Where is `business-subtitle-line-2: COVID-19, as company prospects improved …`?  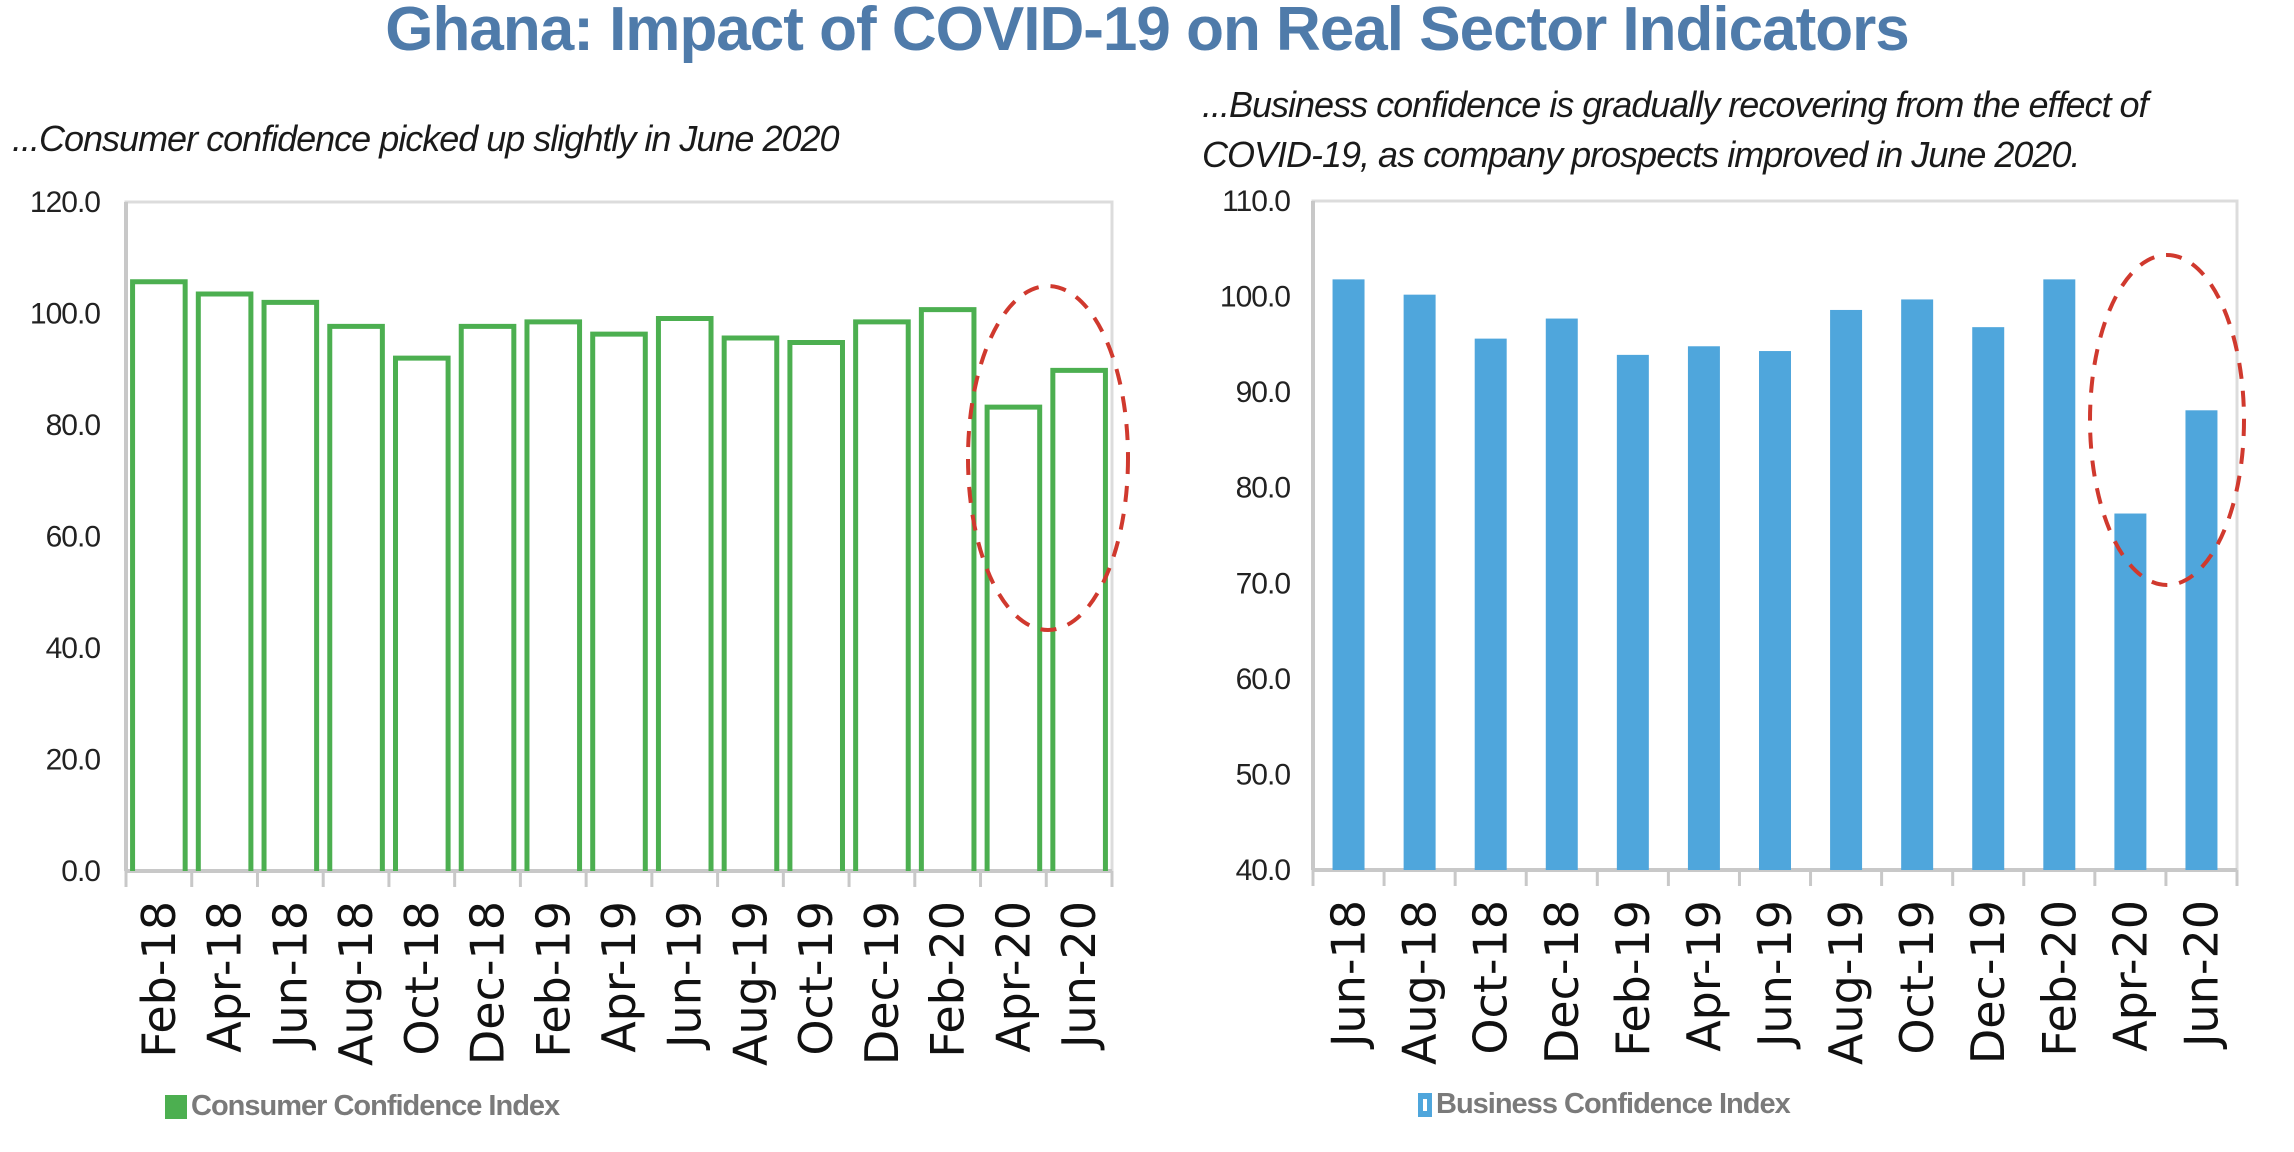 business-subtitle-line-2: COVID-19, as company prospects improved … is located at coordinates (1641, 154).